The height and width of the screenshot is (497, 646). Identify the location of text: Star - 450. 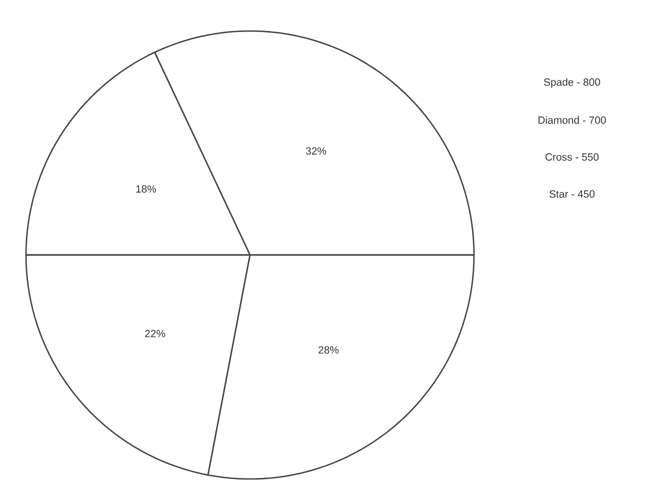
(572, 194).